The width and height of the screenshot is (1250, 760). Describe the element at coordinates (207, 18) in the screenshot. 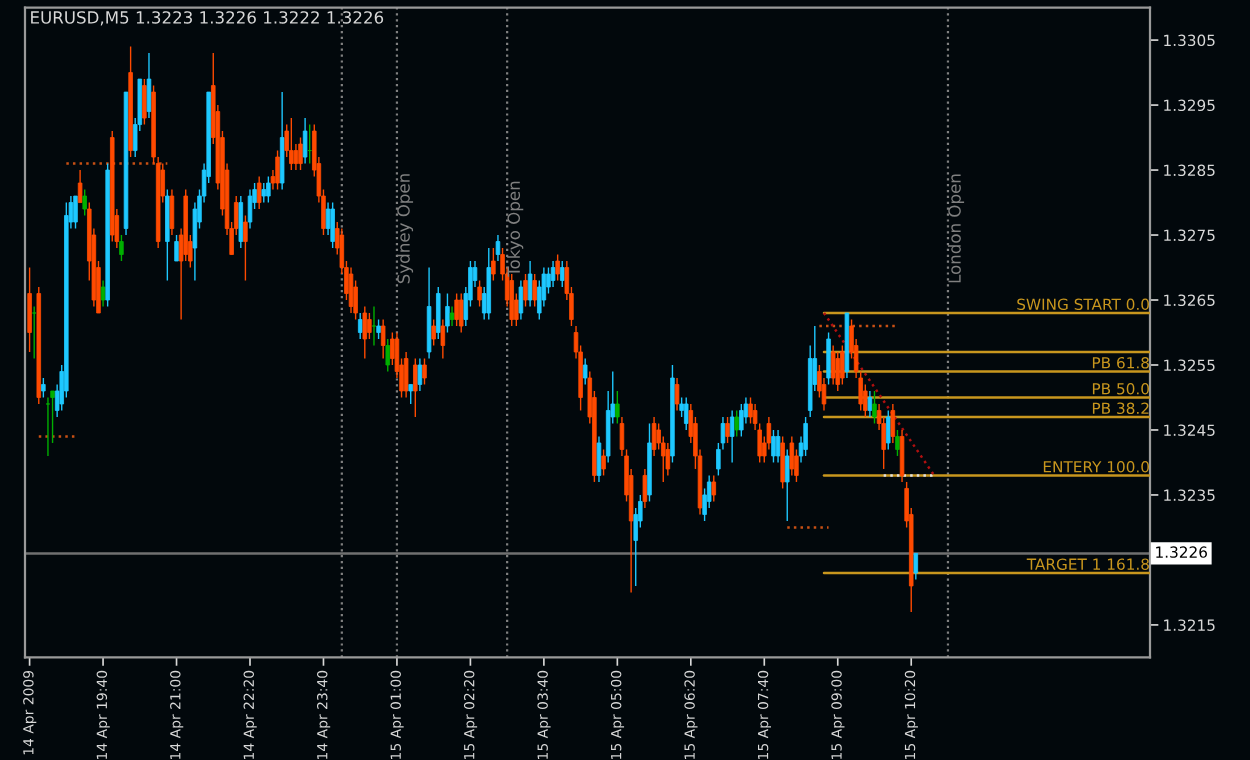

I see `chart-title: EURUSD,M5 1.3223 1.3226 1.3222 1.3226` at that location.